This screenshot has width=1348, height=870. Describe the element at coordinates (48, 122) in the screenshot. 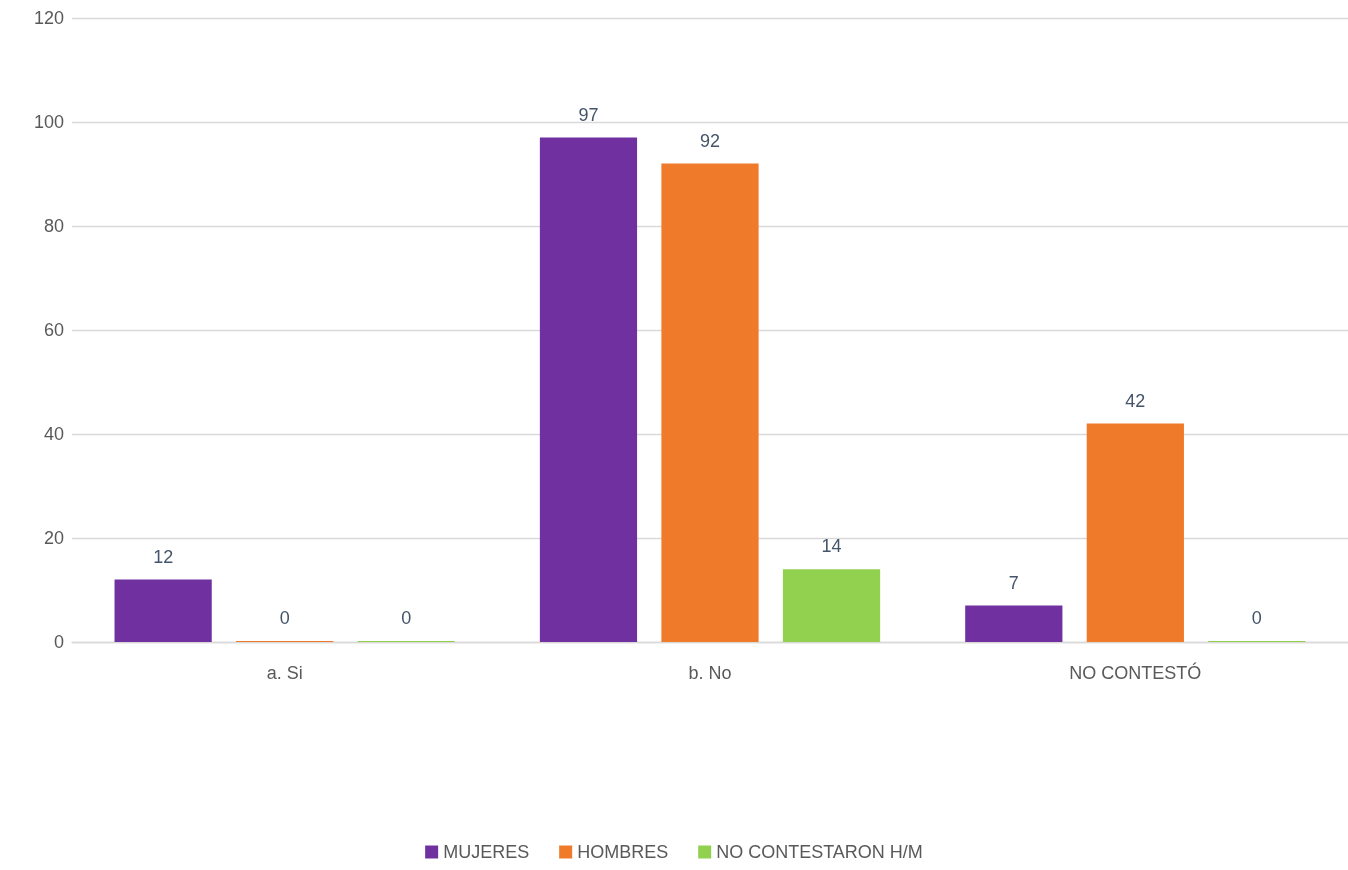

I see `y-tick-label: 100` at that location.